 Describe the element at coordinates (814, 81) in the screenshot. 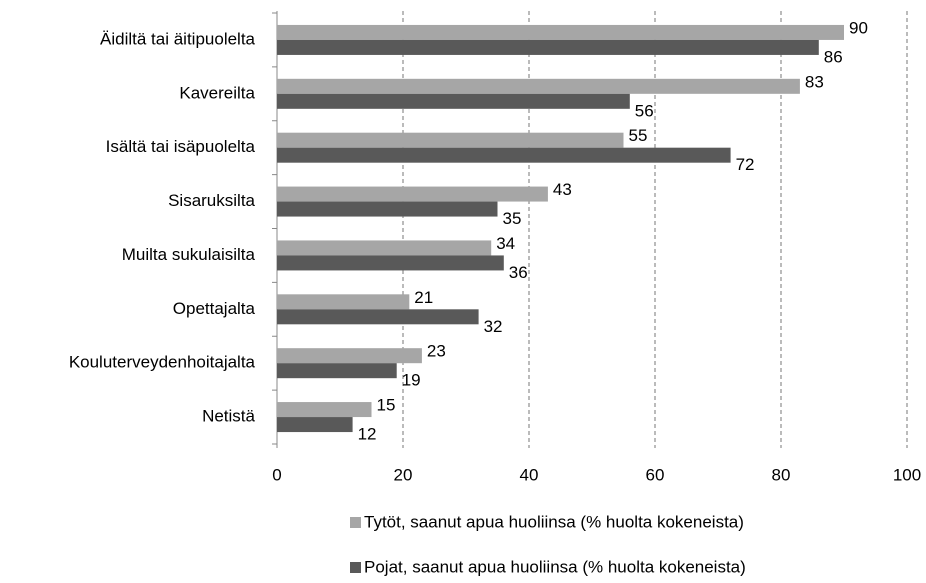

I see `data-label: 83` at that location.